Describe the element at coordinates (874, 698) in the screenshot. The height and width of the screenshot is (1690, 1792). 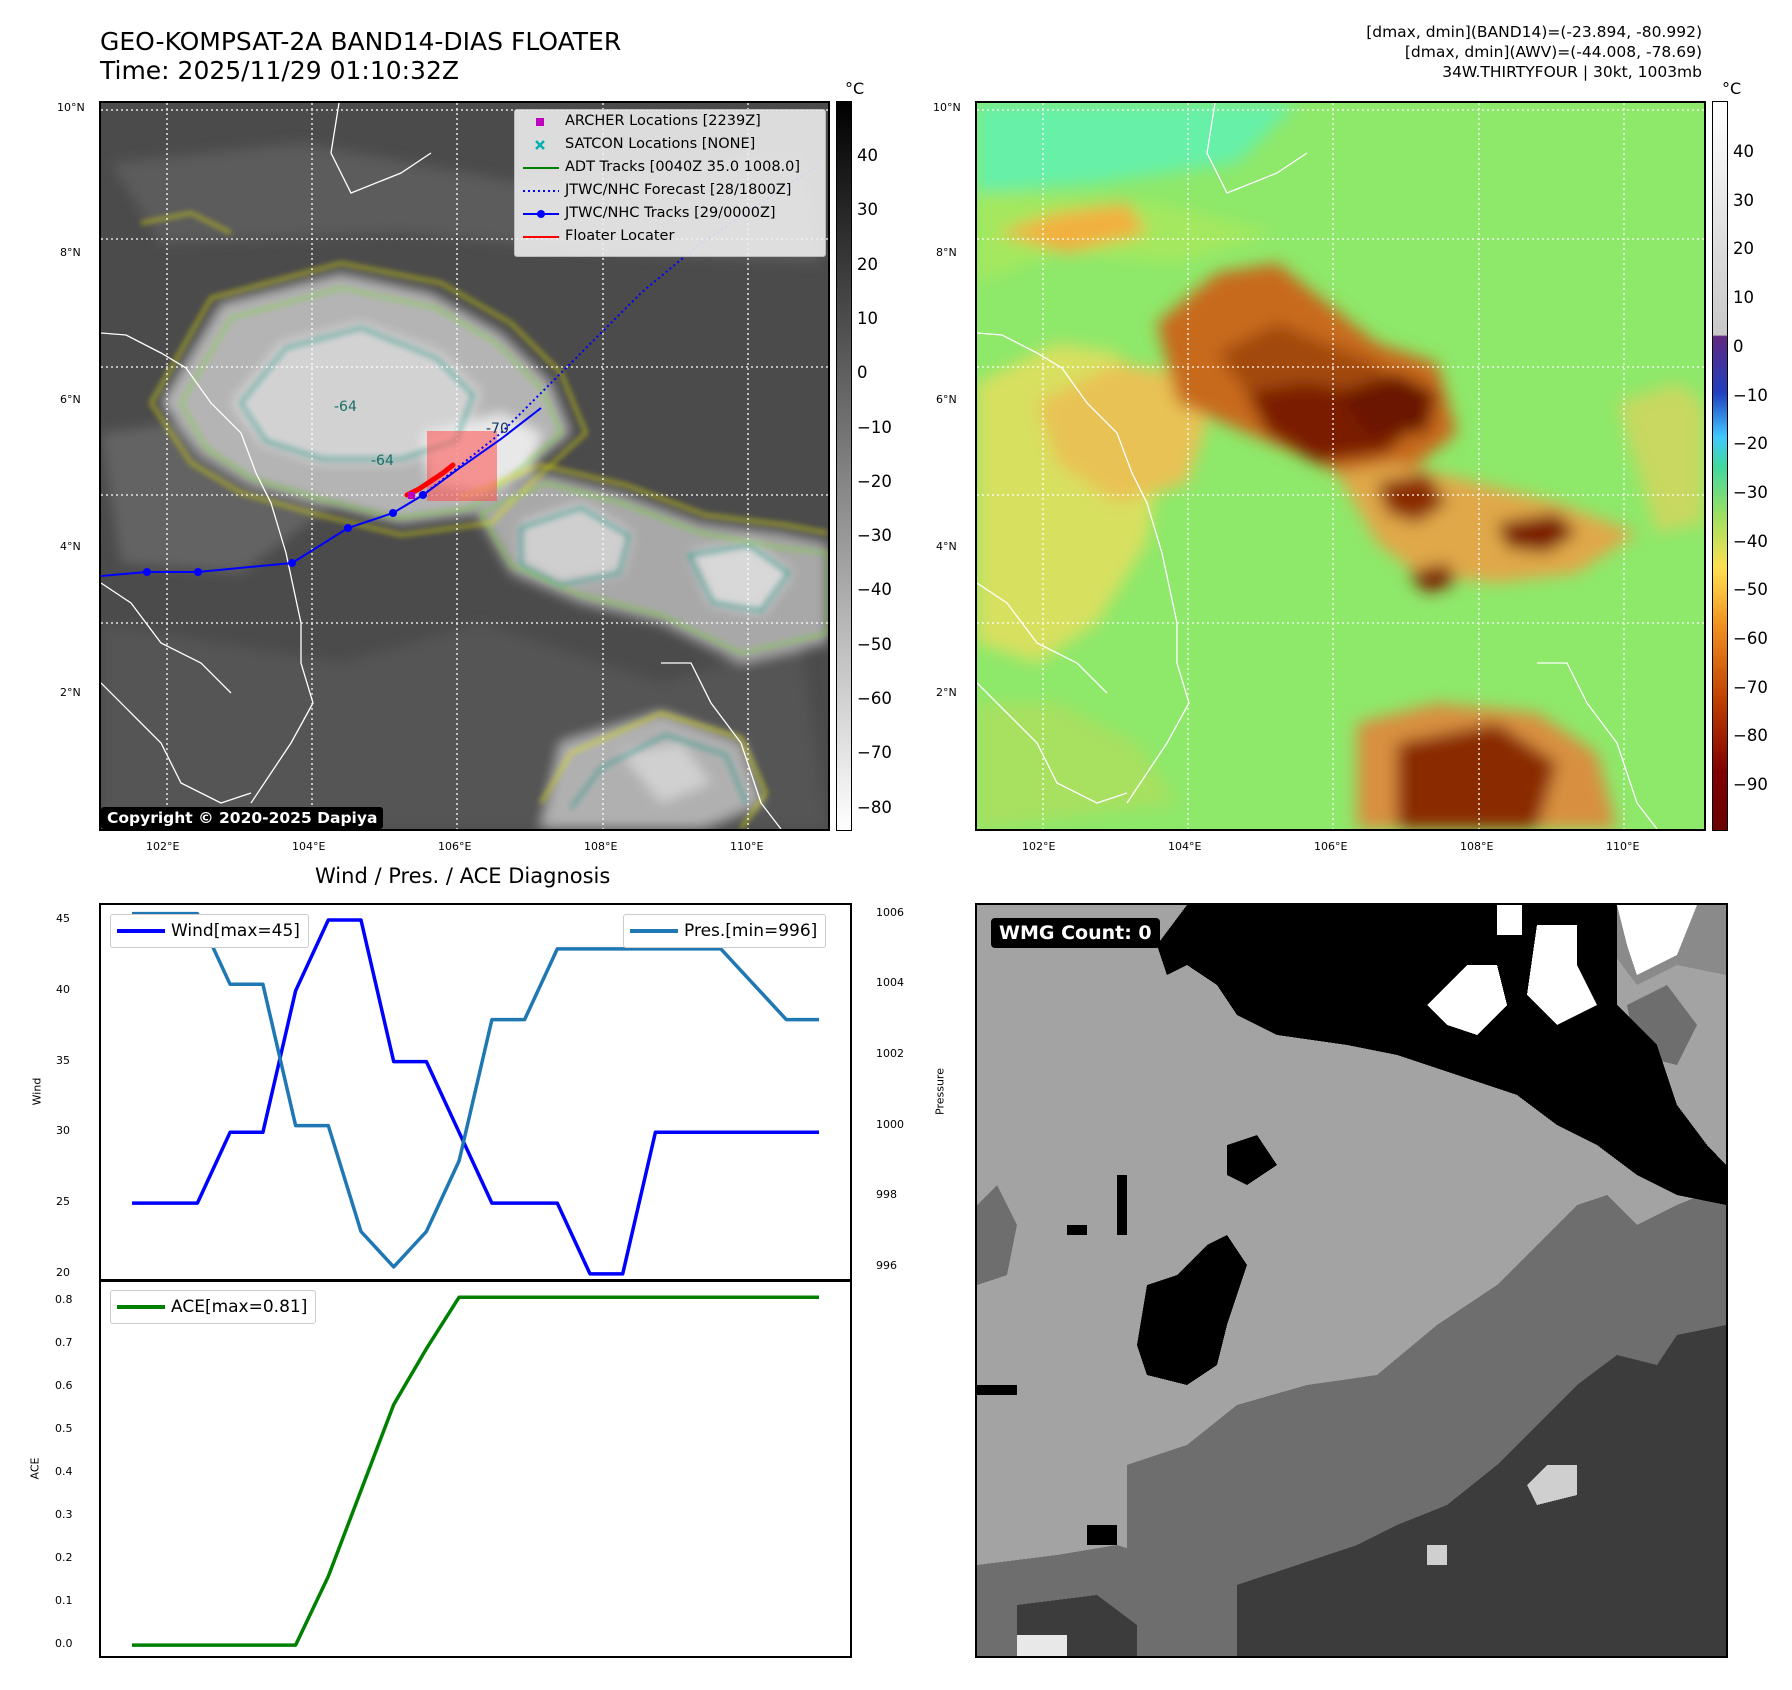
I see `ir-colorbar-tick: −60` at that location.